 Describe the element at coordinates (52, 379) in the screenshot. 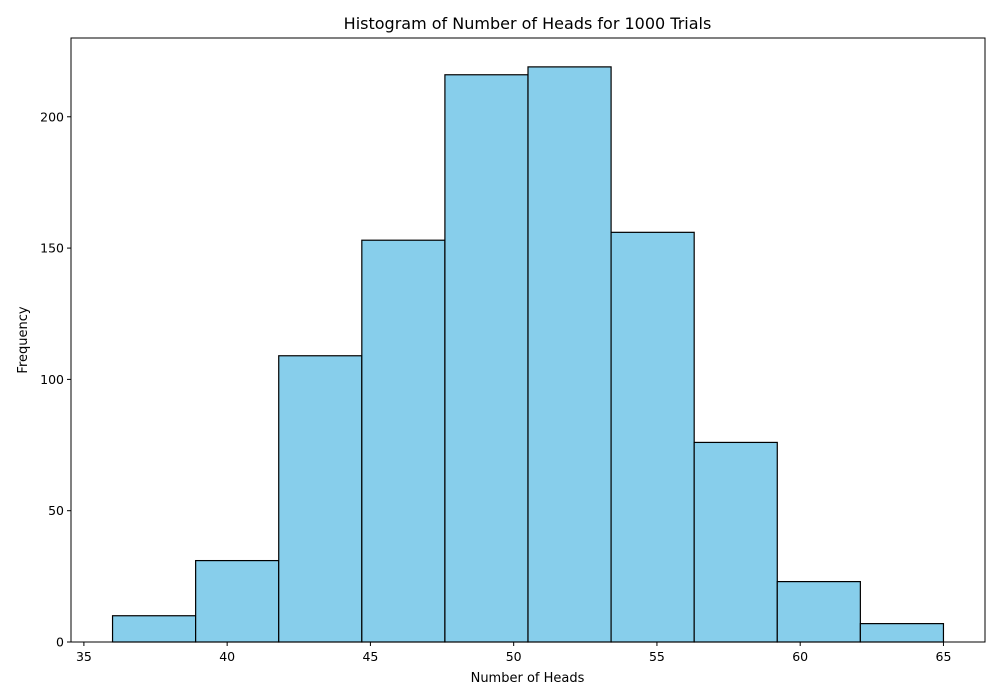

I see `y-tick-label: 100` at that location.